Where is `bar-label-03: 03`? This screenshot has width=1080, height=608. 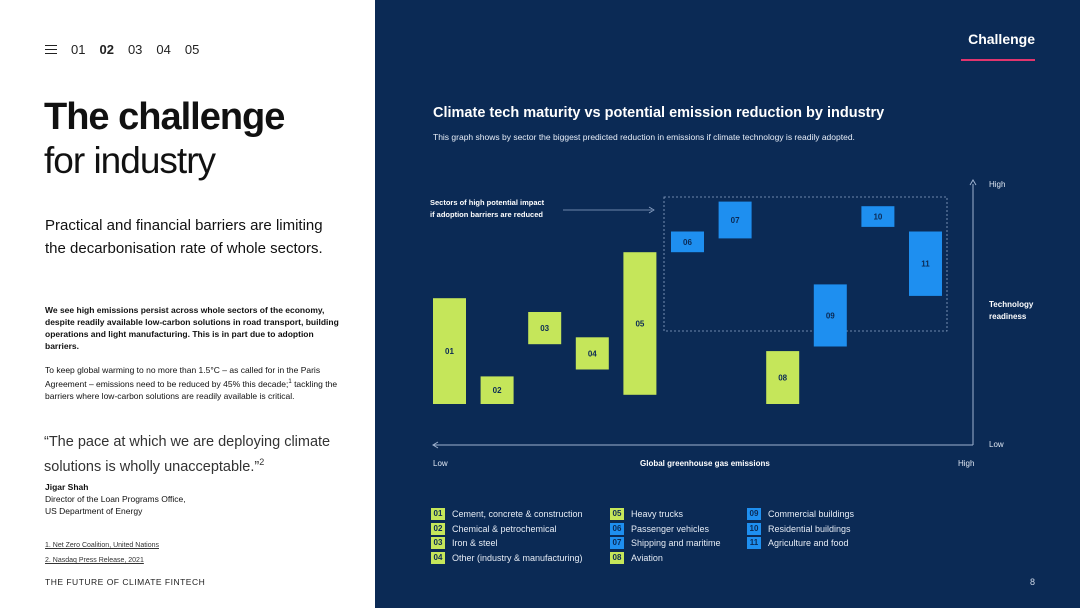
bar-label-03: 03 is located at coordinates (544, 328).